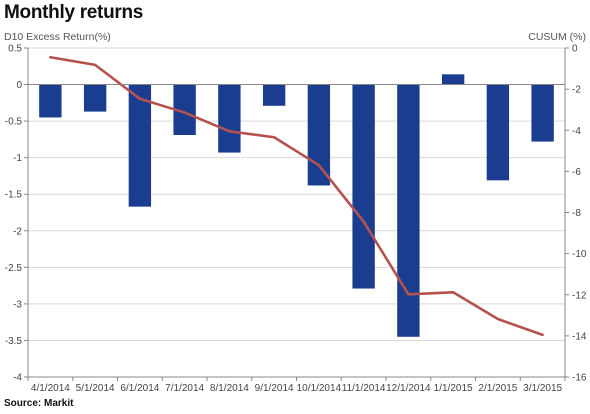 This screenshot has width=590, height=414. What do you see at coordinates (557, 37) in the screenshot?
I see `y-right-axis-title: CUSUM (%)` at bounding box center [557, 37].